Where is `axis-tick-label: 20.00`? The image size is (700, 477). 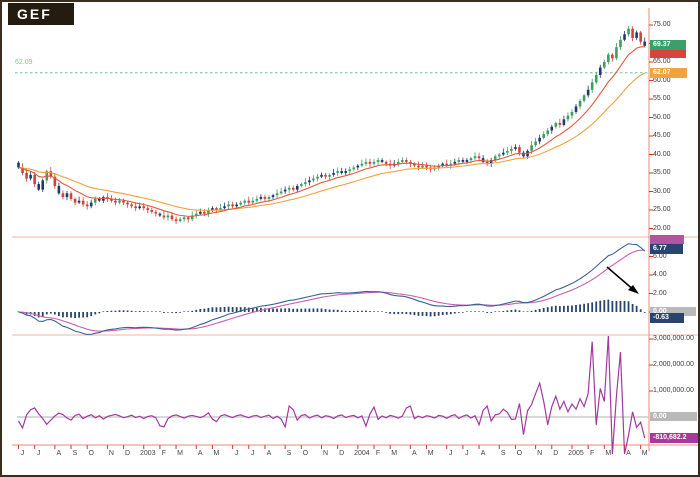
axis-tick-label: 20.00 is located at coordinates (662, 228).